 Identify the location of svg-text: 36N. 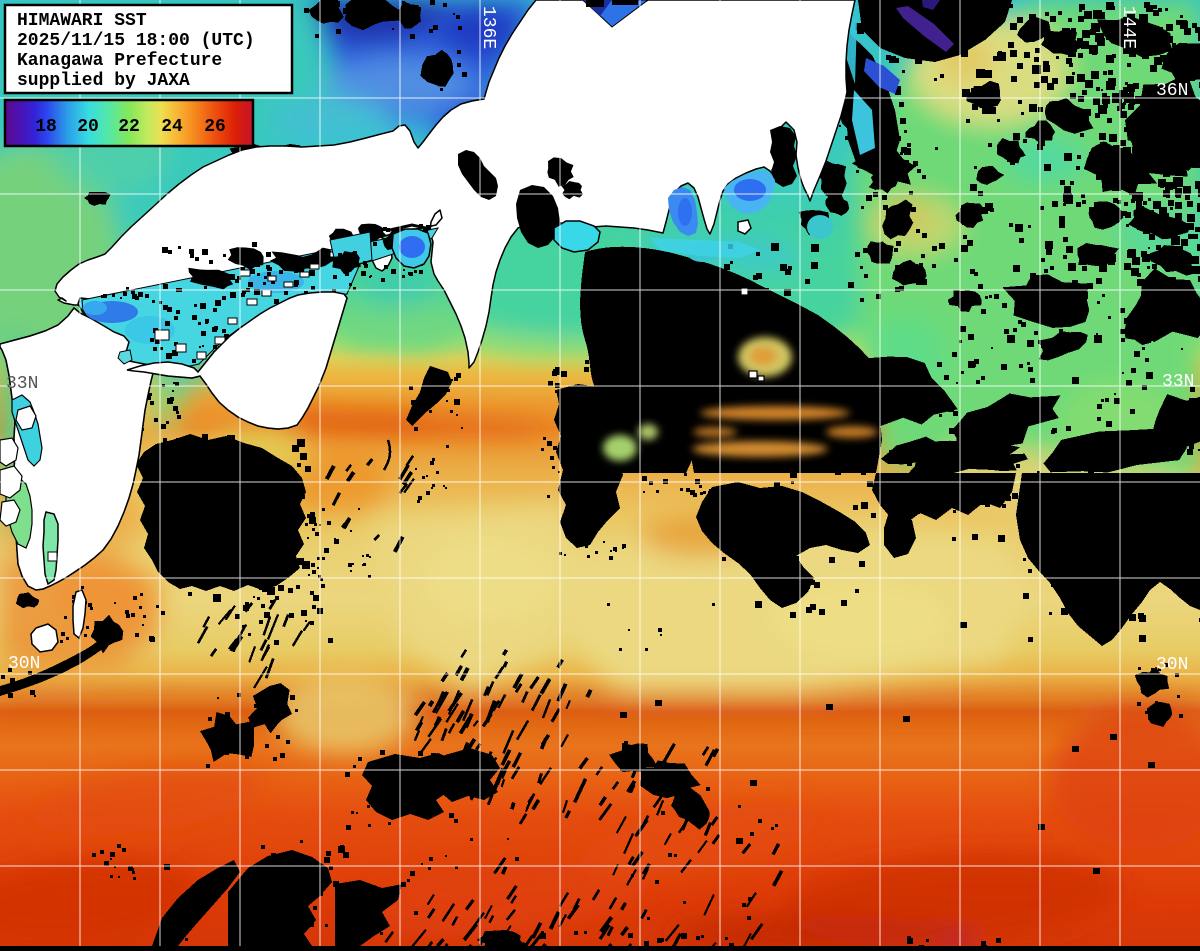
(1172, 91).